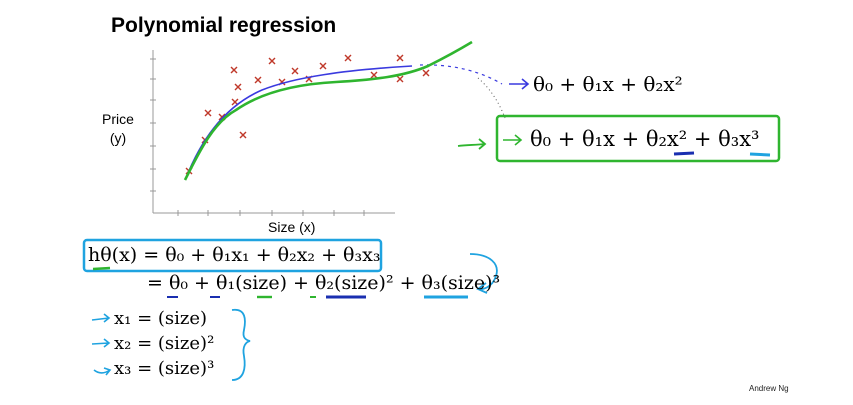 Image resolution: width=853 pixels, height=405 pixels. Describe the element at coordinates (164, 343) in the screenshot. I see `feature-x2-equation: x₂ = (size)²` at that location.